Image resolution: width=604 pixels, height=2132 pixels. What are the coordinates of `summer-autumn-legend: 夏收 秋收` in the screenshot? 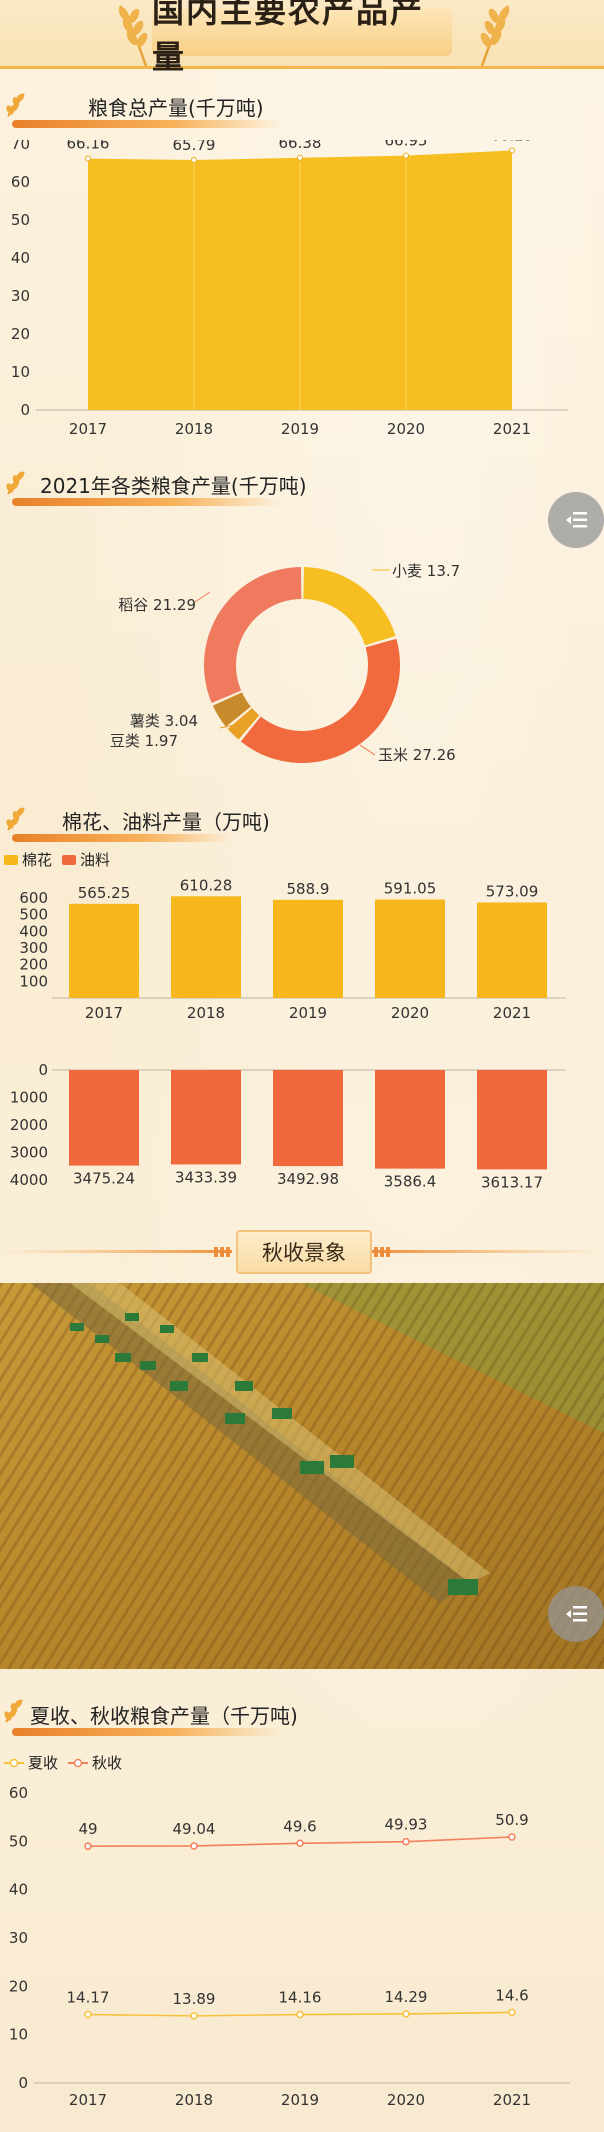 It's located at (68, 1762).